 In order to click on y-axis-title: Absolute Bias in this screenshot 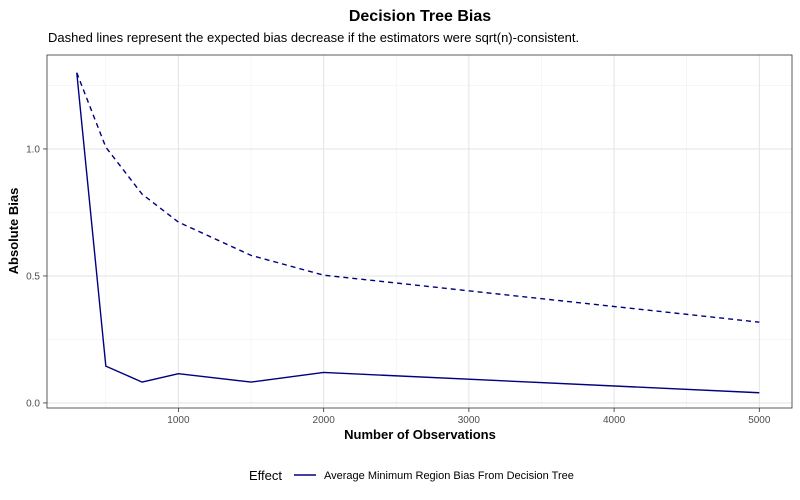, I will do `click(13, 231)`.